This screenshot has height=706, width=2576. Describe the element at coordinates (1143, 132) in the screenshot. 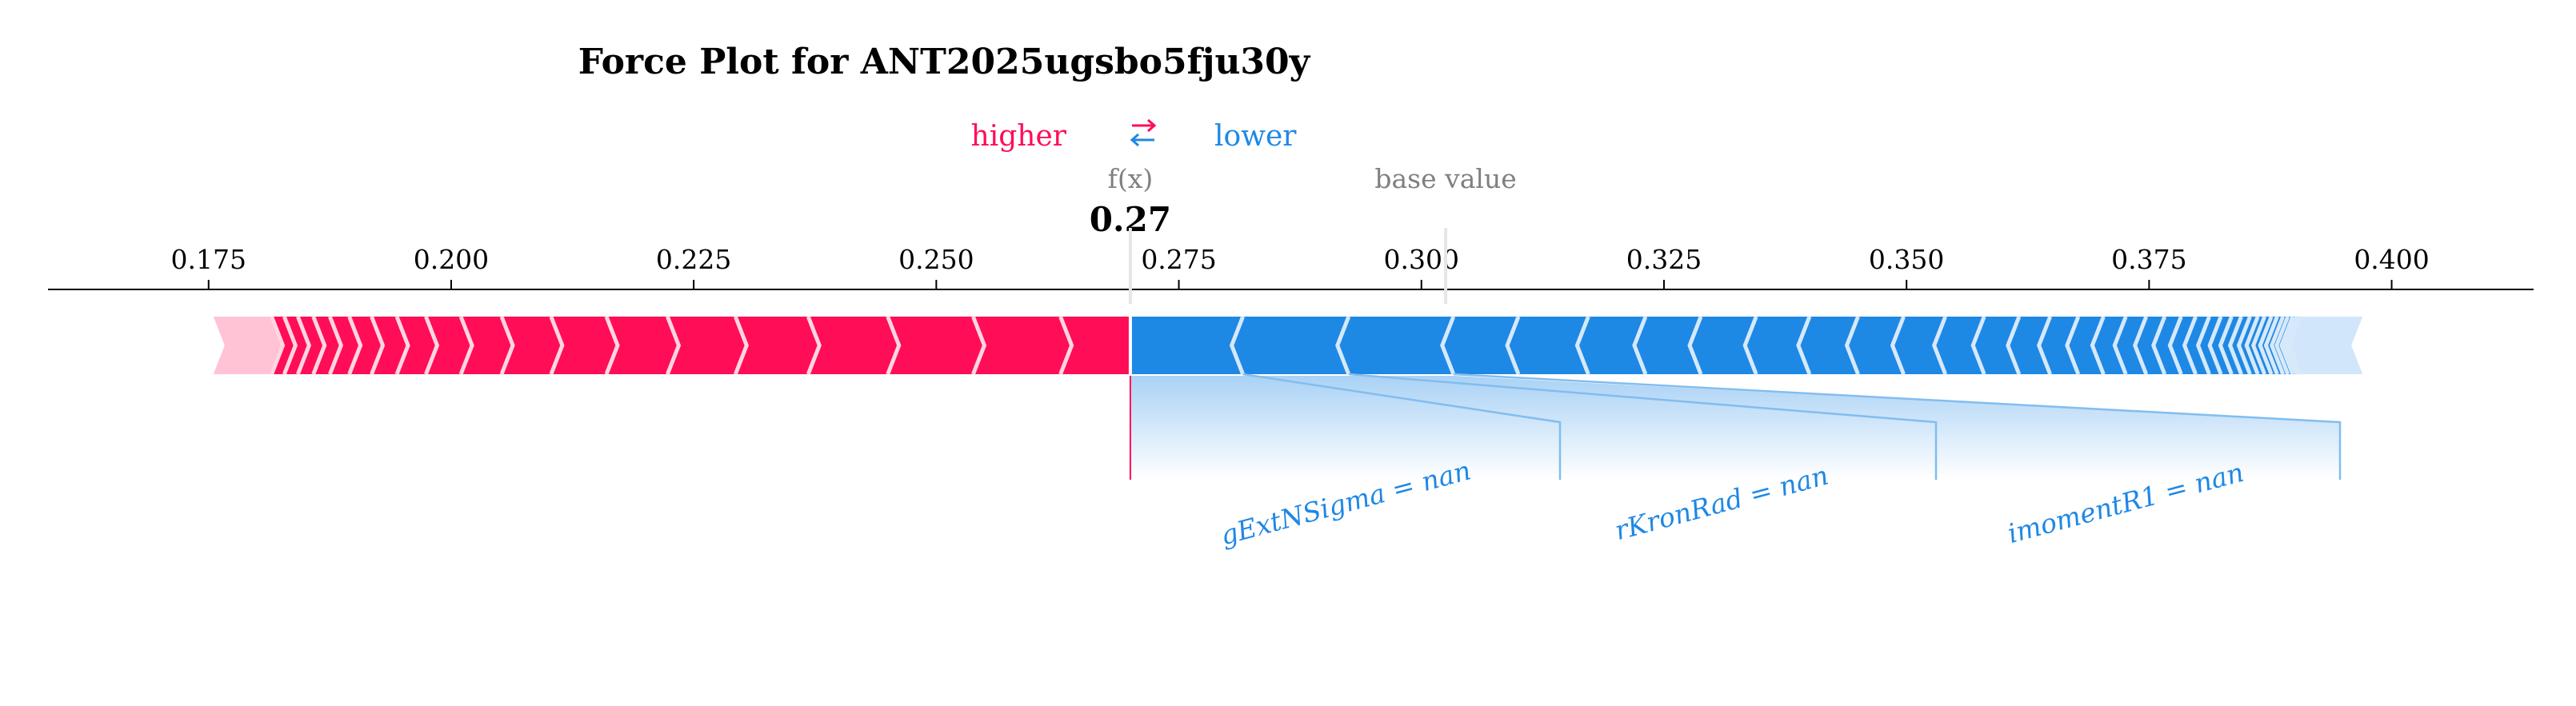

I see `swap-arrows-icon` at that location.